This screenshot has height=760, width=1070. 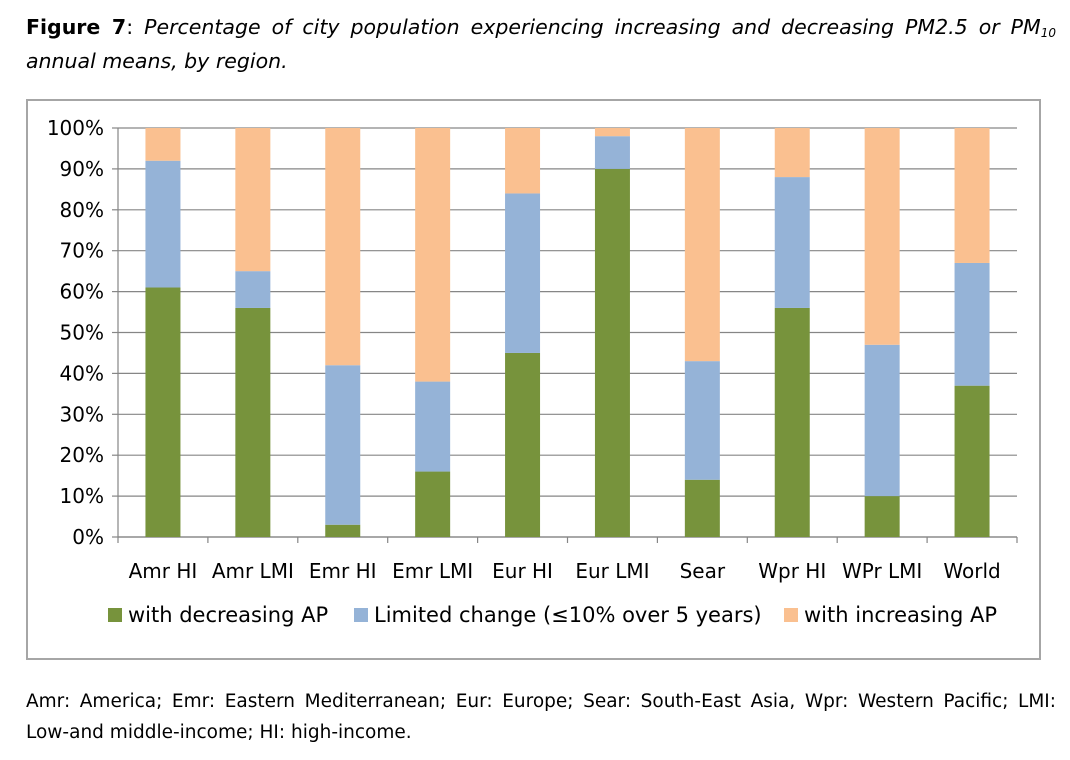 I want to click on x-tick-label: Sear, so click(x=703, y=571).